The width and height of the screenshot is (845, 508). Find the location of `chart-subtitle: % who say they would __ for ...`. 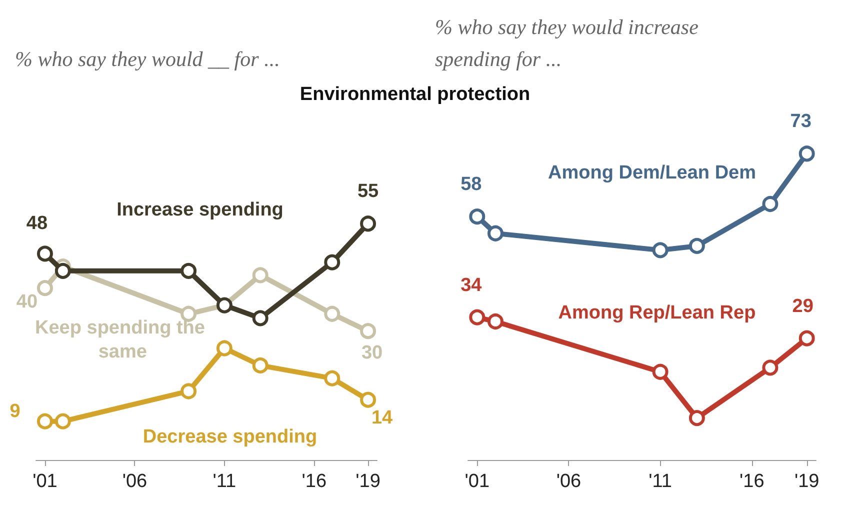

chart-subtitle: % who say they would __ for ... is located at coordinates (147, 59).